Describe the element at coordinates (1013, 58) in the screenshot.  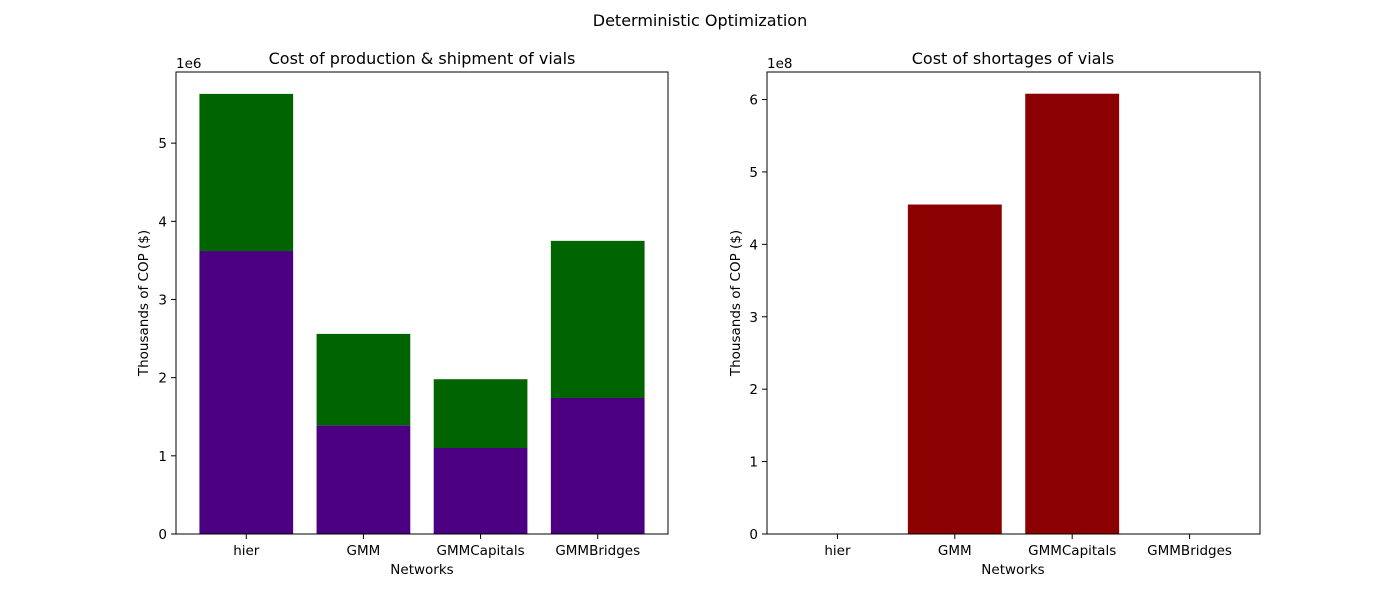
I see `chart-title: Cost of shortages of vials` at that location.